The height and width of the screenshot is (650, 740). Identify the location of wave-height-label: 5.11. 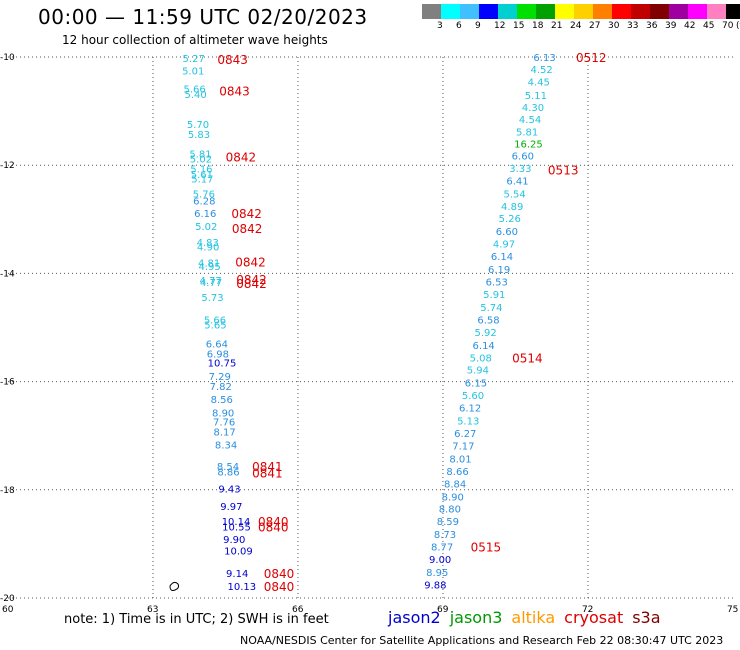
(536, 96).